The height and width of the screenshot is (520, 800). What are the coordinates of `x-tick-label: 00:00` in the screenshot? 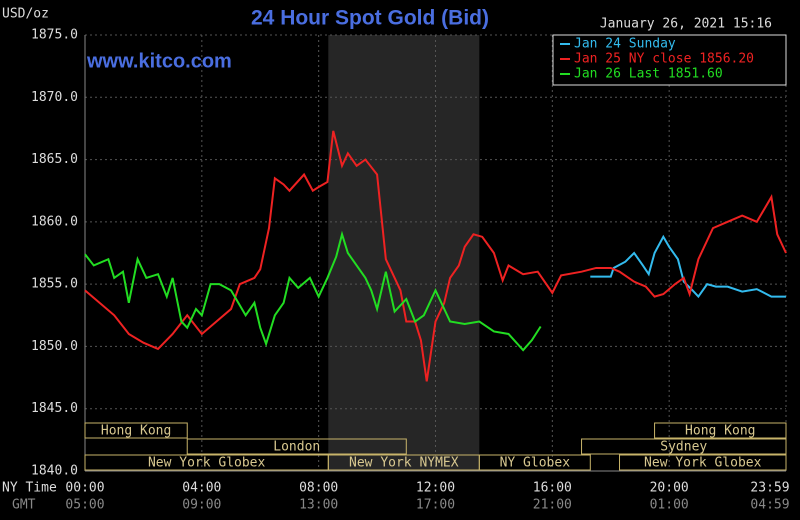 It's located at (84, 488).